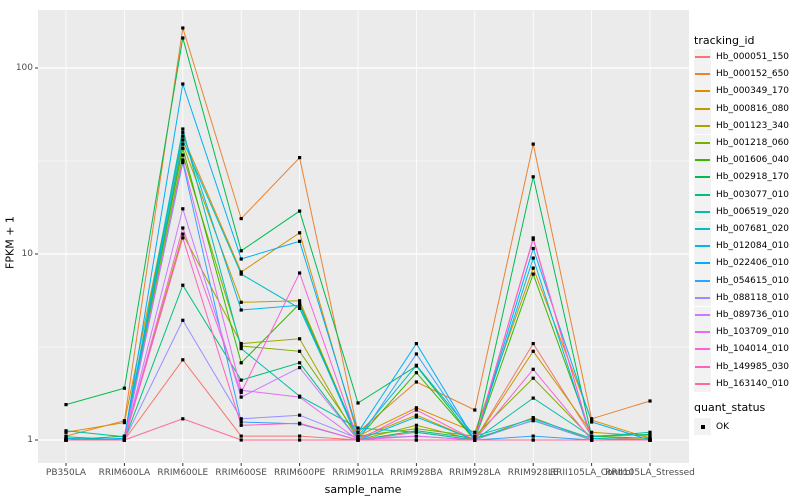  What do you see at coordinates (753, 74) in the screenshot?
I see `legend-label: Hb_000152_650` at bounding box center [753, 74].